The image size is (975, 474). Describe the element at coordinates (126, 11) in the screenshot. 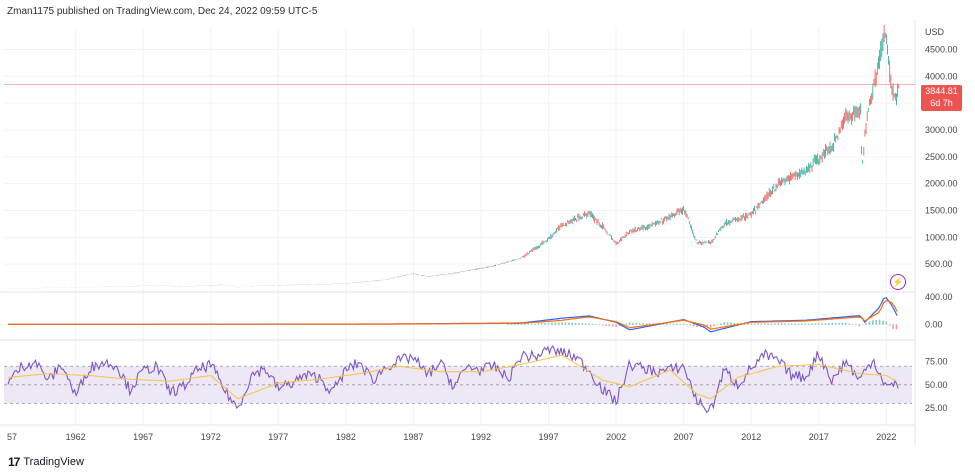

I see `published-text: published on TradingView.com,` at that location.